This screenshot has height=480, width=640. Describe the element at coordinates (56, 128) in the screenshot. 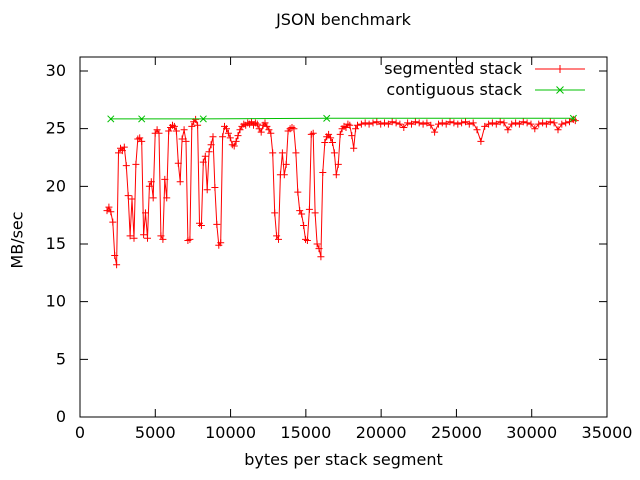

I see `svg-text: 25` at that location.